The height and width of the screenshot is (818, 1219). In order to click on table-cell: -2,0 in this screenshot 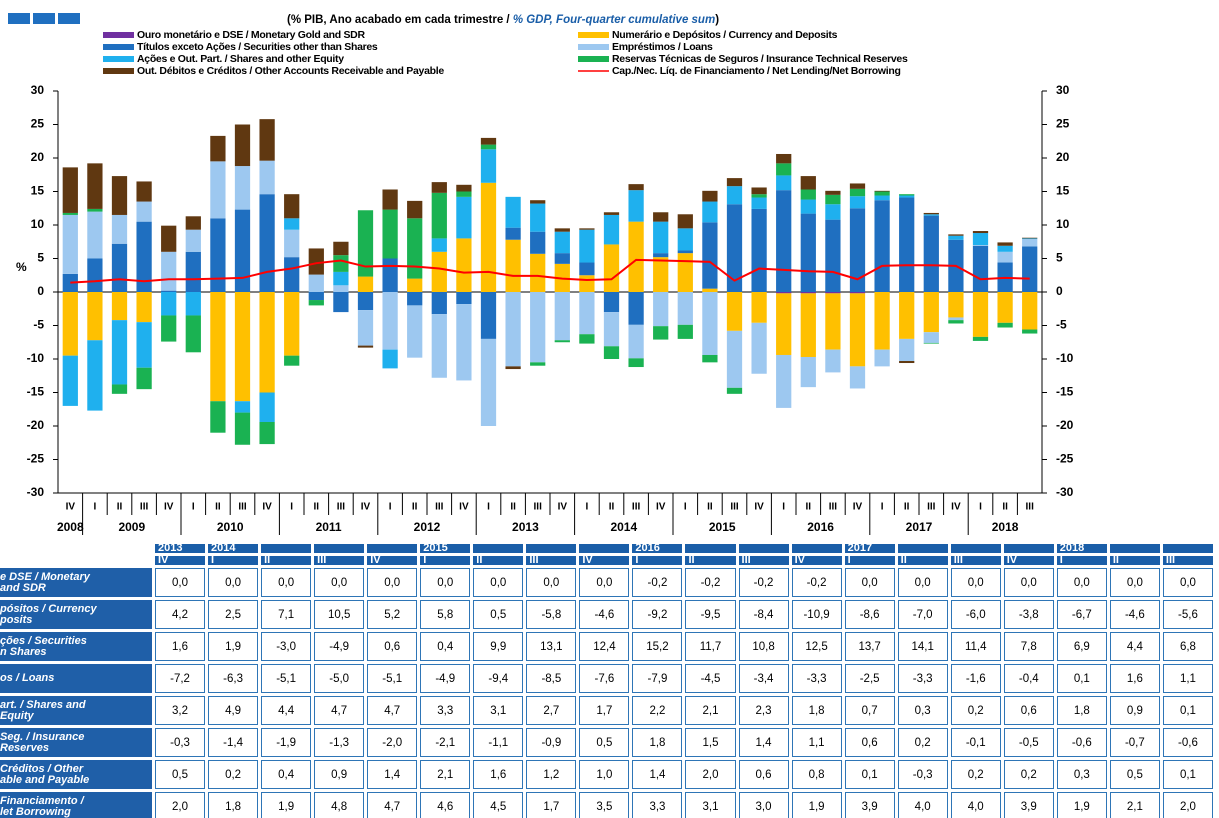, I will do `click(392, 742)`.